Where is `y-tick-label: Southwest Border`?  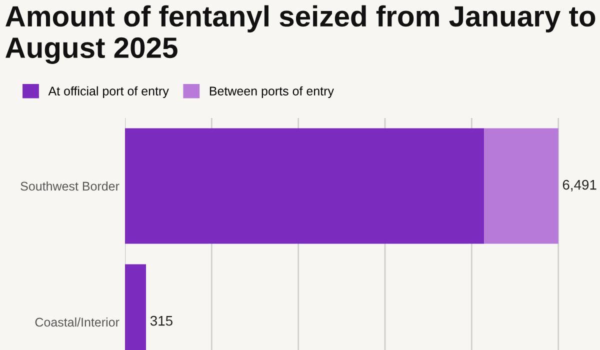 y-tick-label: Southwest Border is located at coordinates (70, 186).